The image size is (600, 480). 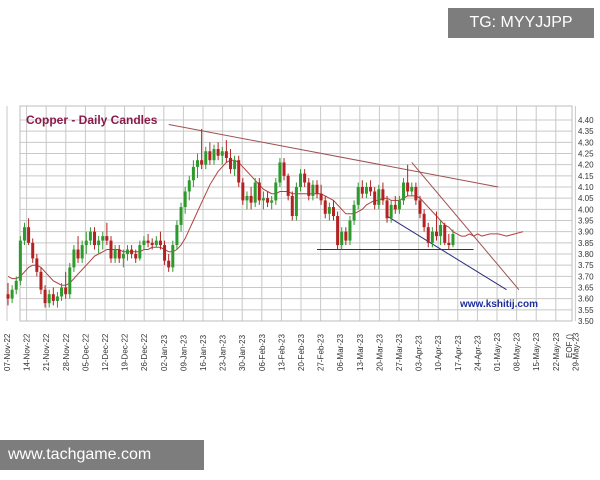 What do you see at coordinates (399, 352) in the screenshot?
I see `x-tick-label: 27-Mar-23` at bounding box center [399, 352].